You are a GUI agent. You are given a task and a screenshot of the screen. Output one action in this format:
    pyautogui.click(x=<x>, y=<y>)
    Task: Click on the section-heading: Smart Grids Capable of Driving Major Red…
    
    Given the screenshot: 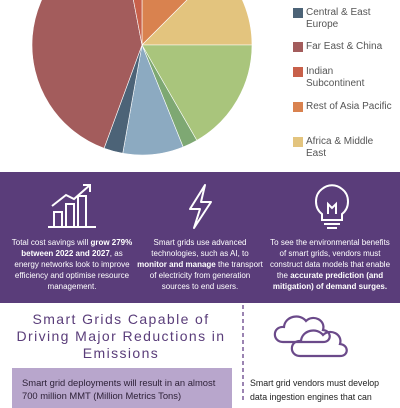 What is the action you would take?
    pyautogui.click(x=121, y=336)
    